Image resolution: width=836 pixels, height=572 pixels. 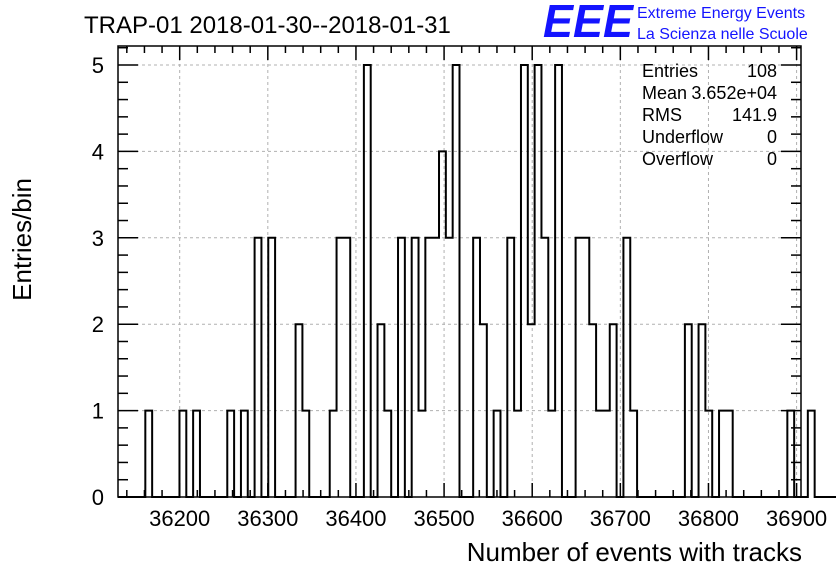 What do you see at coordinates (796, 518) in the screenshot?
I see `x-tick-label: 36900` at bounding box center [796, 518].